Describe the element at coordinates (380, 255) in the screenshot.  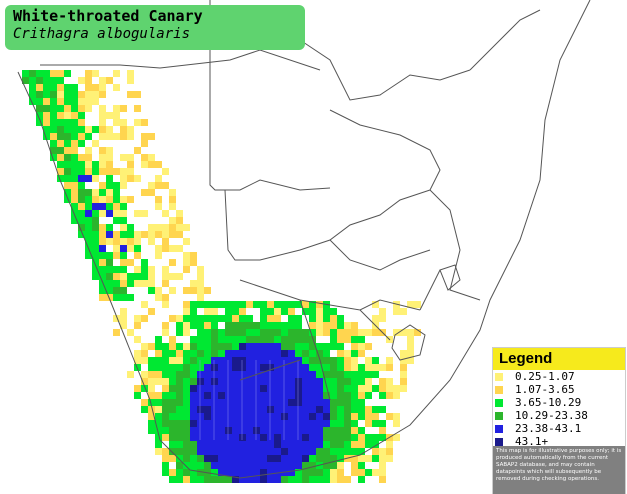
I see `limpopo-border` at that location.